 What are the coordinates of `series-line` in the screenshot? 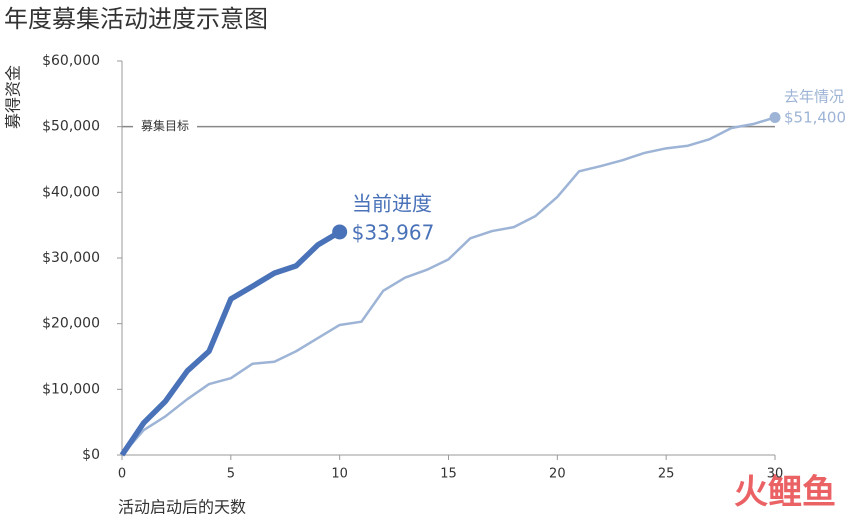 It's located at (230, 343).